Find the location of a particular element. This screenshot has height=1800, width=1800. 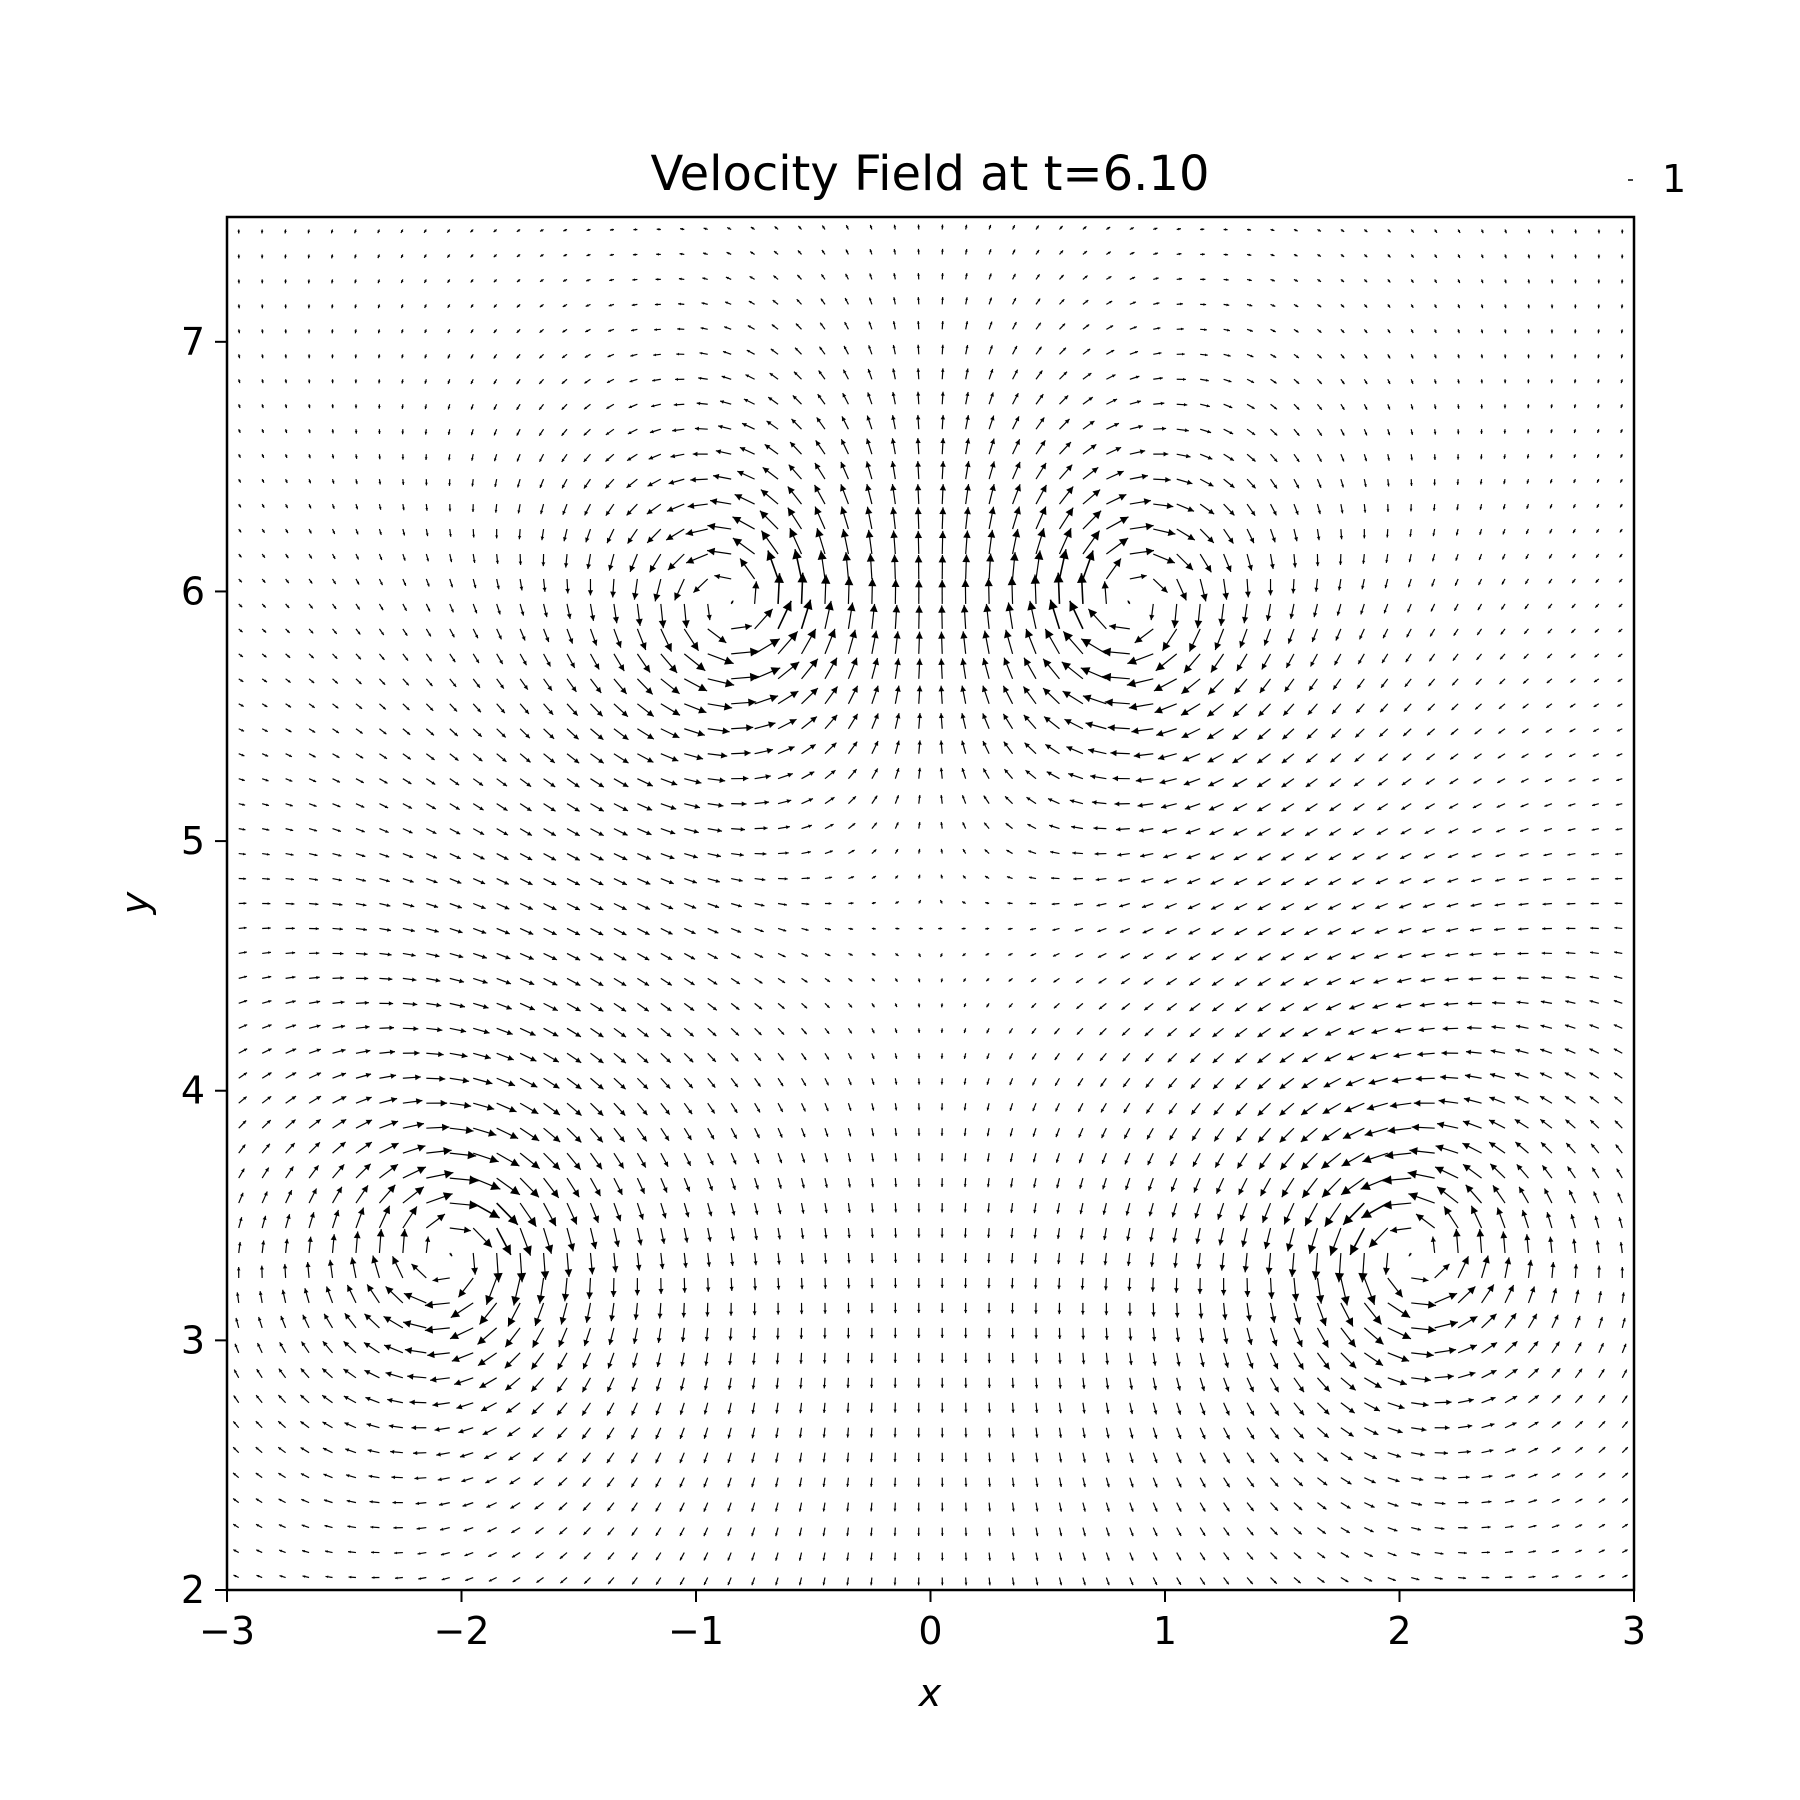

y-tick-label: 4 is located at coordinates (193, 1091).